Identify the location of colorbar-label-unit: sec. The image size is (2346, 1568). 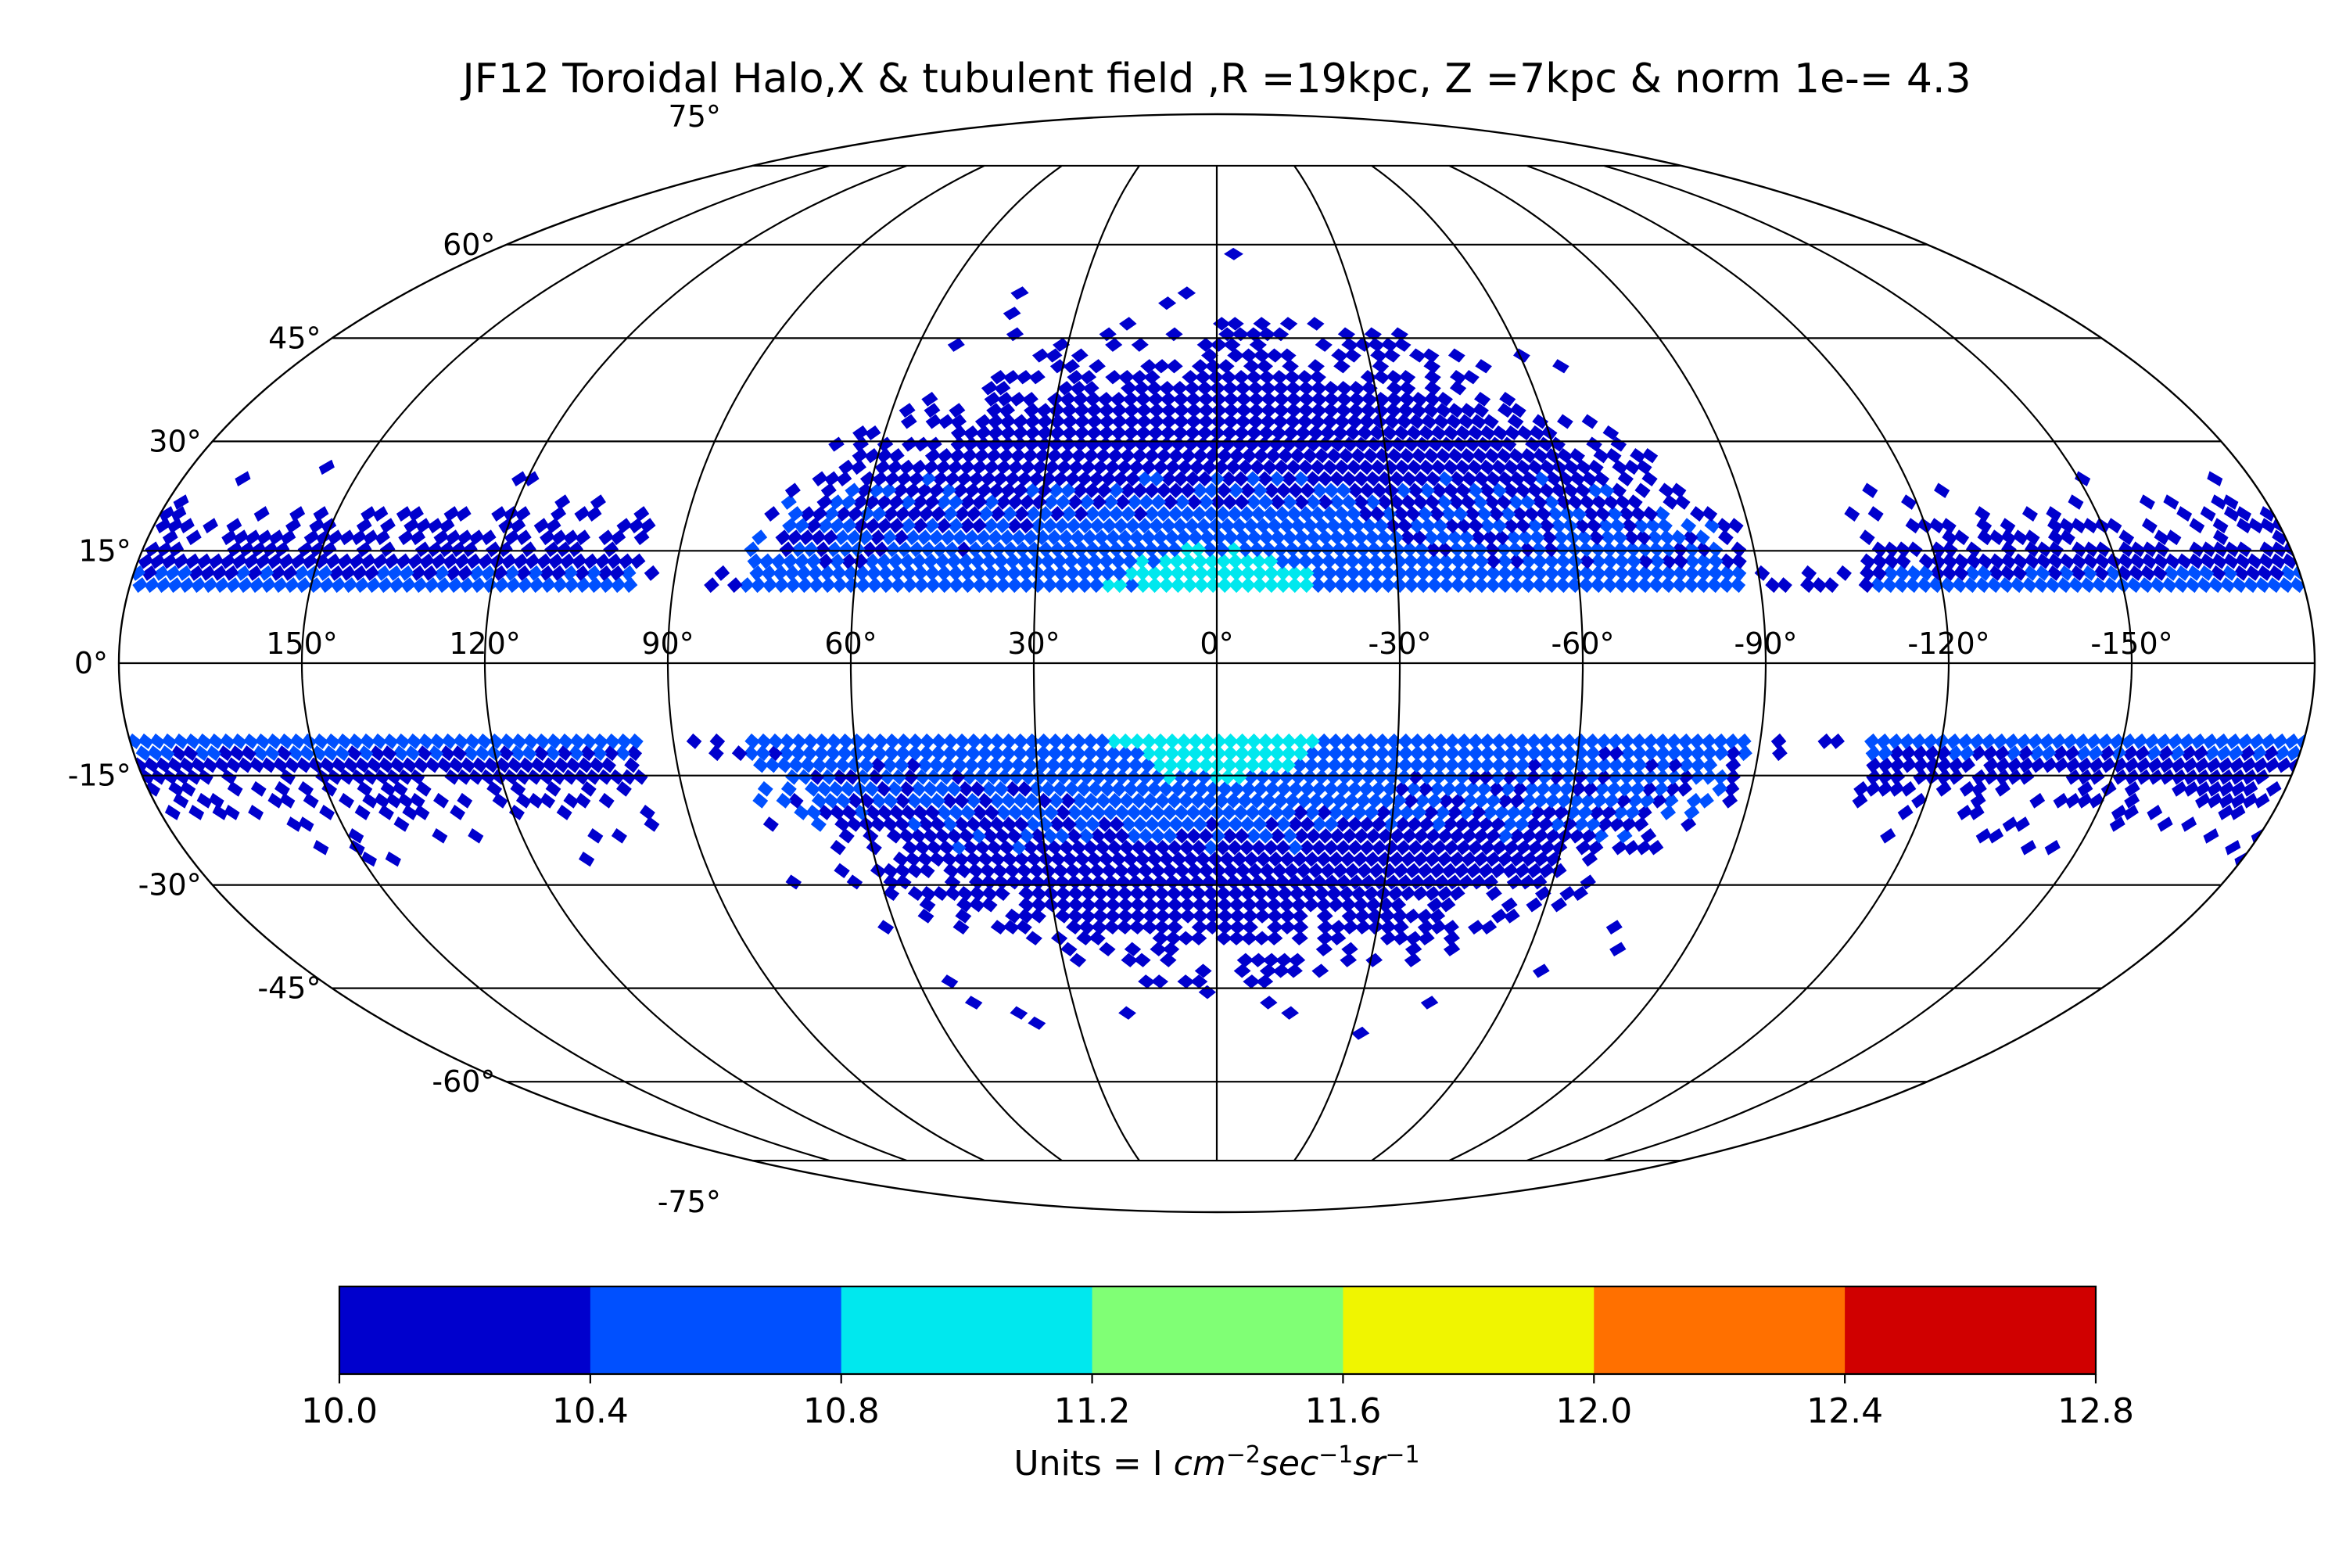
(1289, 1464).